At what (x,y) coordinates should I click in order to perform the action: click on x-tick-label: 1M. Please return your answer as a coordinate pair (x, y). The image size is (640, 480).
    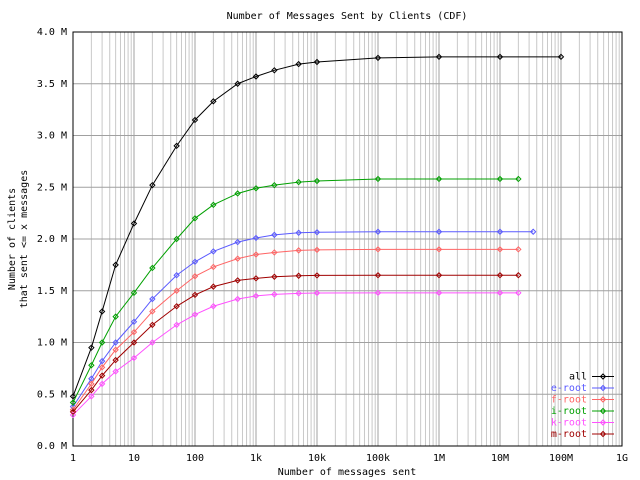
    Looking at the image, I should click on (439, 458).